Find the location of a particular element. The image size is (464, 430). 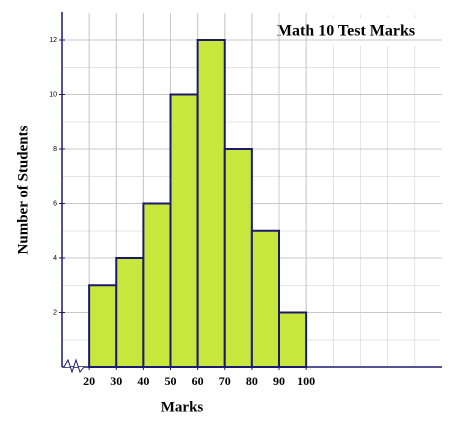

x-tick-label: 60 is located at coordinates (198, 381).